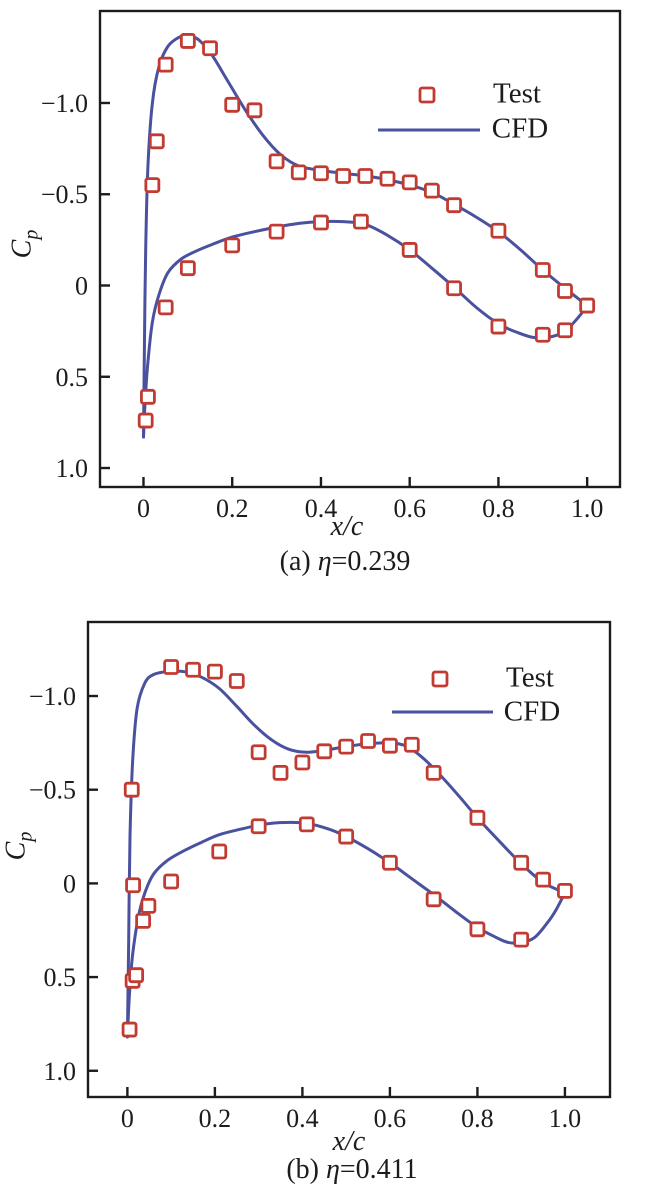 The image size is (650, 1195). What do you see at coordinates (347, 526) in the screenshot?
I see `x-axis-label-a: x/c` at bounding box center [347, 526].